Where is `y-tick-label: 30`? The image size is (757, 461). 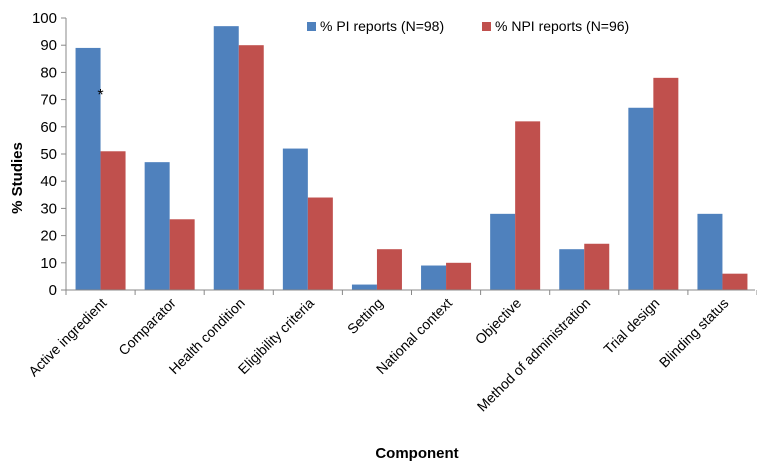 y-tick-label: 30 is located at coordinates (48, 208).